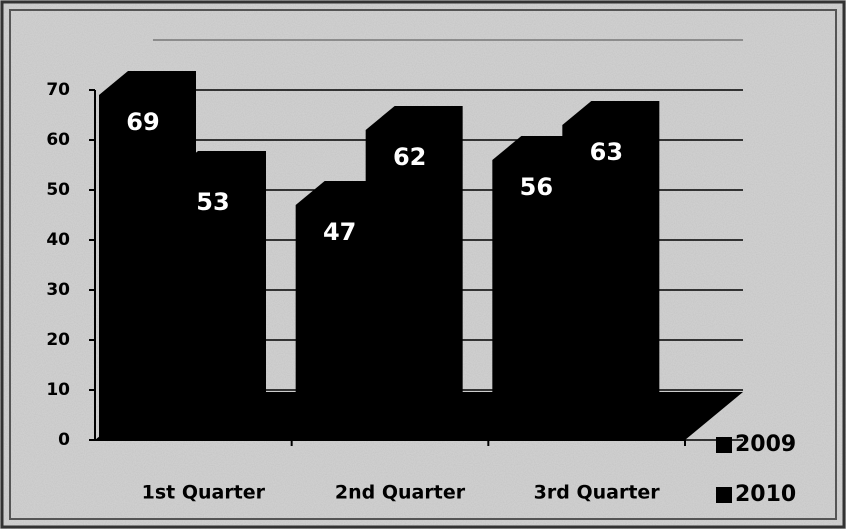 Image resolution: width=846 pixels, height=529 pixels. What do you see at coordinates (142, 122) in the screenshot?
I see `data-label: 69` at bounding box center [142, 122].